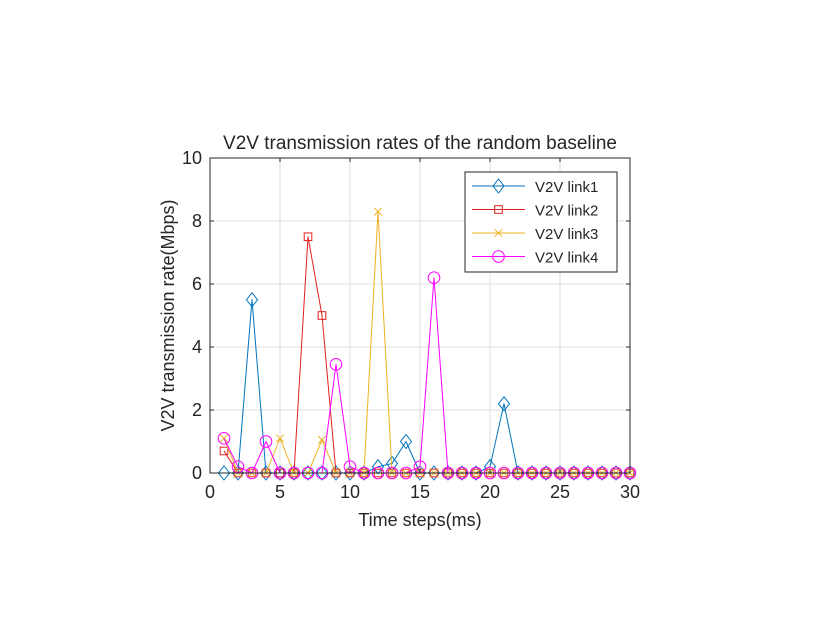  What do you see at coordinates (197, 347) in the screenshot?
I see `y-tick-label: 4` at bounding box center [197, 347].